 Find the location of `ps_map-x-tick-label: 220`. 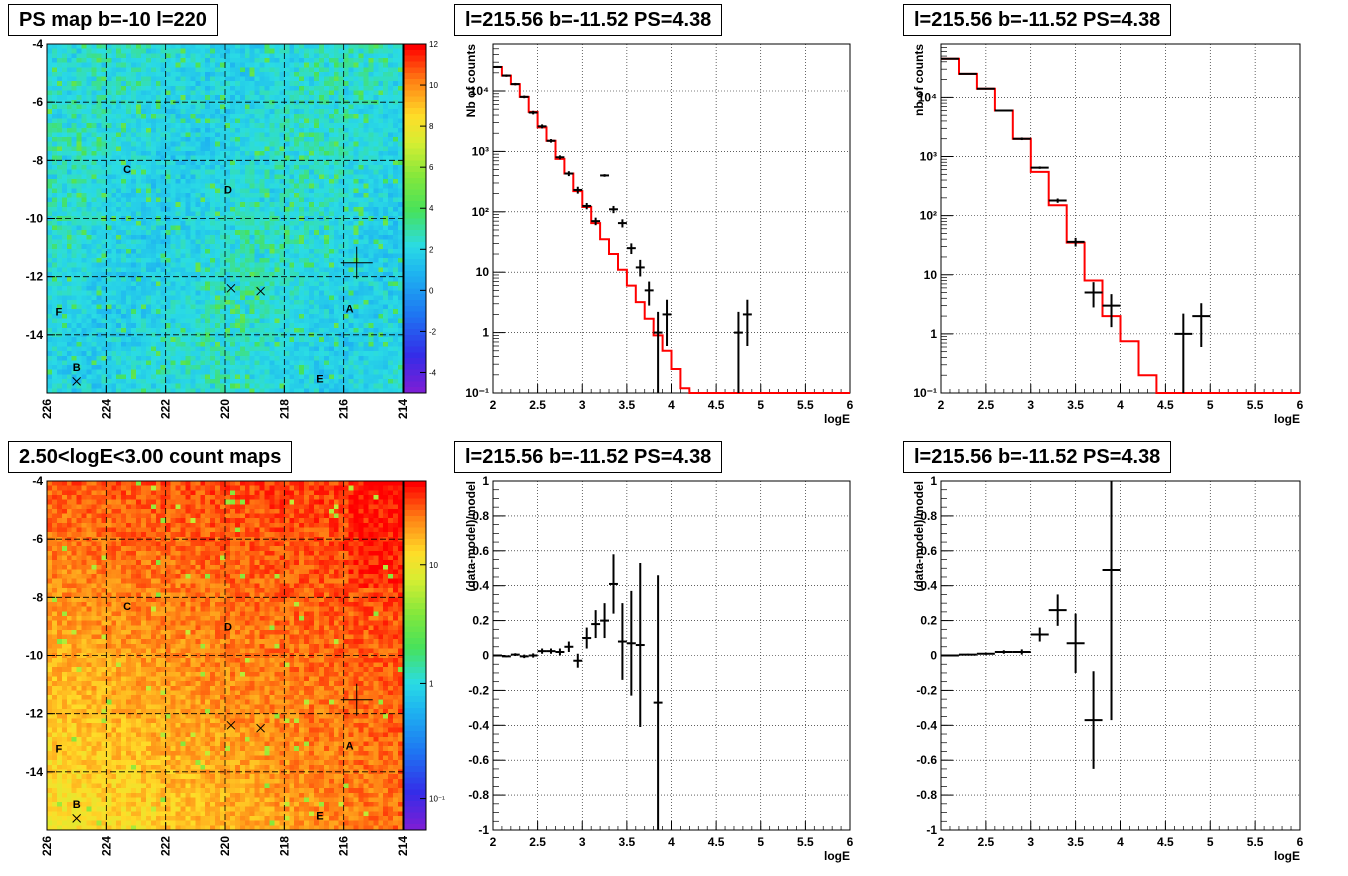

ps_map-x-tick-label: 220 is located at coordinates (225, 409).